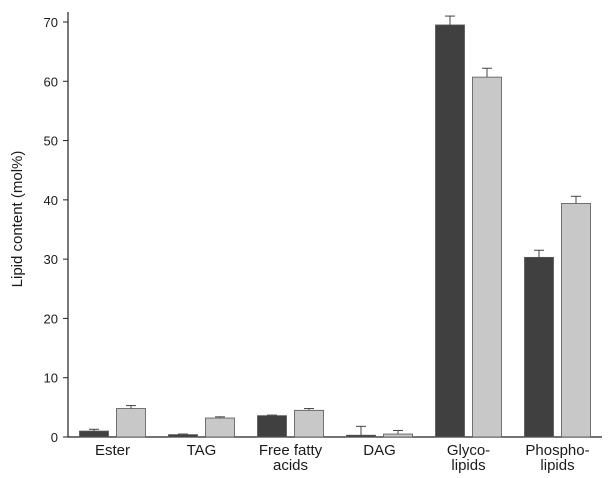 Image resolution: width=609 pixels, height=478 pixels. What do you see at coordinates (557, 450) in the screenshot?
I see `x-tick-label: Phospho-` at bounding box center [557, 450].